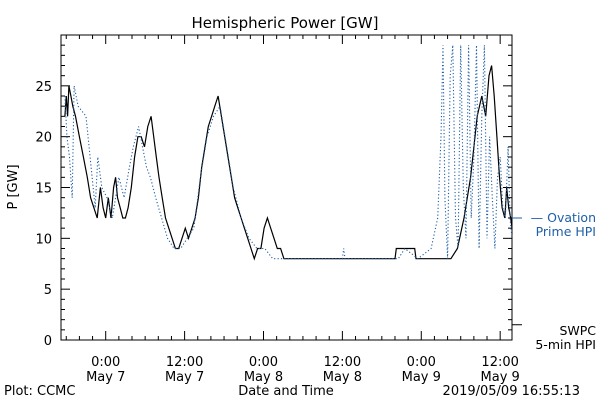 This screenshot has width=600, height=400. What do you see at coordinates (13, 186) in the screenshot?
I see `y-axis-label: P [GW]` at bounding box center [13, 186].